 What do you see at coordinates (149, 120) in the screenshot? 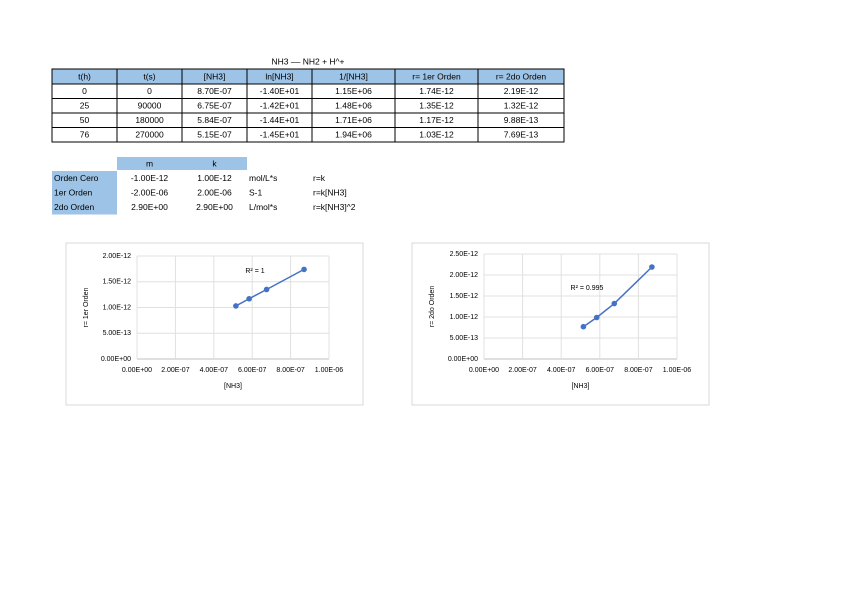
I see `cell-text: 180000` at bounding box center [149, 120].